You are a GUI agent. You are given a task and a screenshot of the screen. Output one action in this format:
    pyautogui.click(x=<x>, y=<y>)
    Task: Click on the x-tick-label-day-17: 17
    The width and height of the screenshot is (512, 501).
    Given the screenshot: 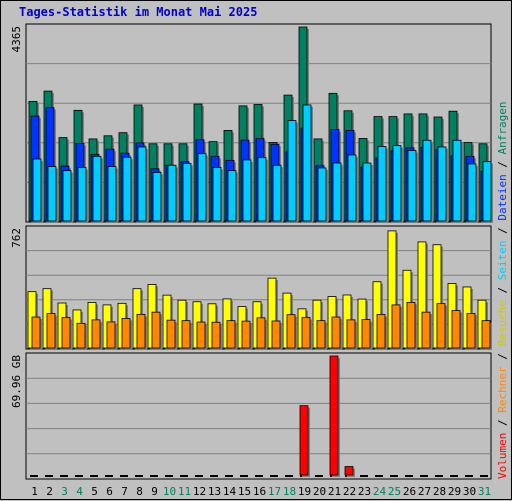 What is the action you would take?
    pyautogui.click(x=274, y=491)
    